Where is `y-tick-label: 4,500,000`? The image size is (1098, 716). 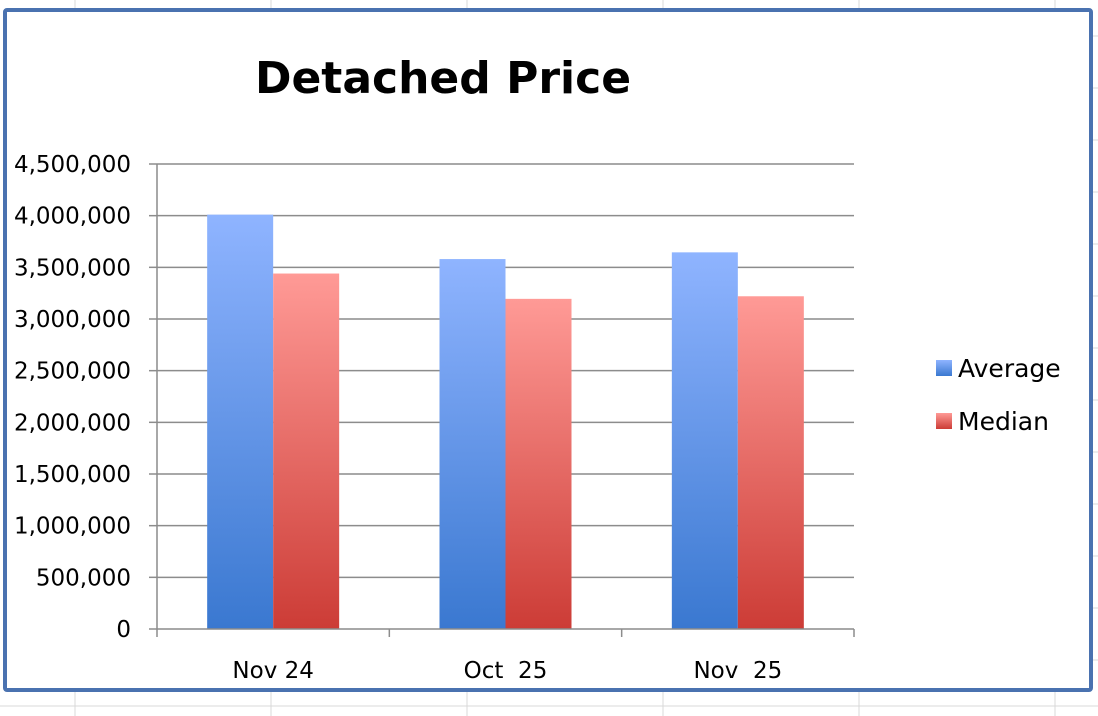 y-tick-label: 4,500,000 is located at coordinates (72, 165).